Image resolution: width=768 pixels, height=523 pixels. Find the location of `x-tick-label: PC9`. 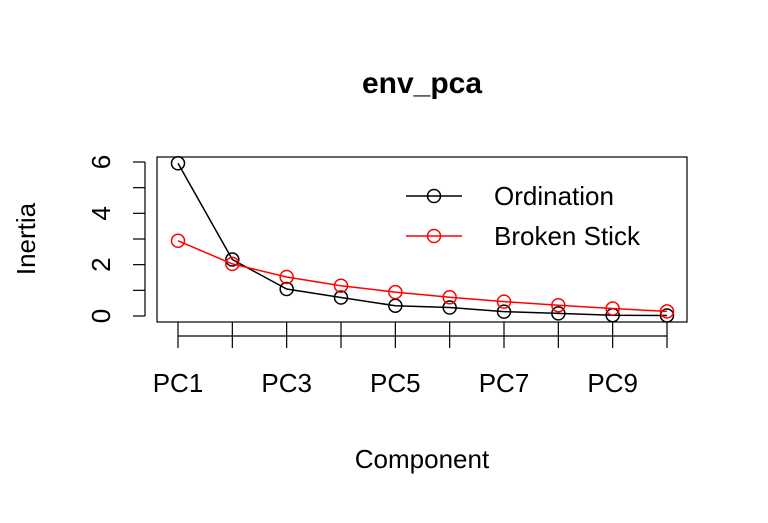

x-tick-label: PC9 is located at coordinates (612, 383).